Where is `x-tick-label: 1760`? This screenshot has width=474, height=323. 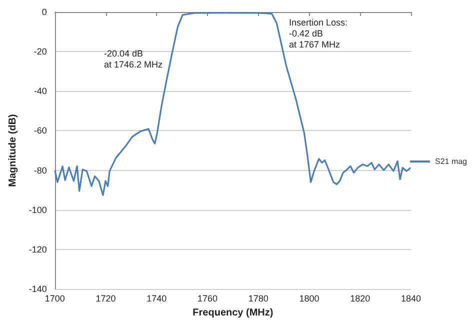 x-tick-label: 1760 is located at coordinates (208, 299).